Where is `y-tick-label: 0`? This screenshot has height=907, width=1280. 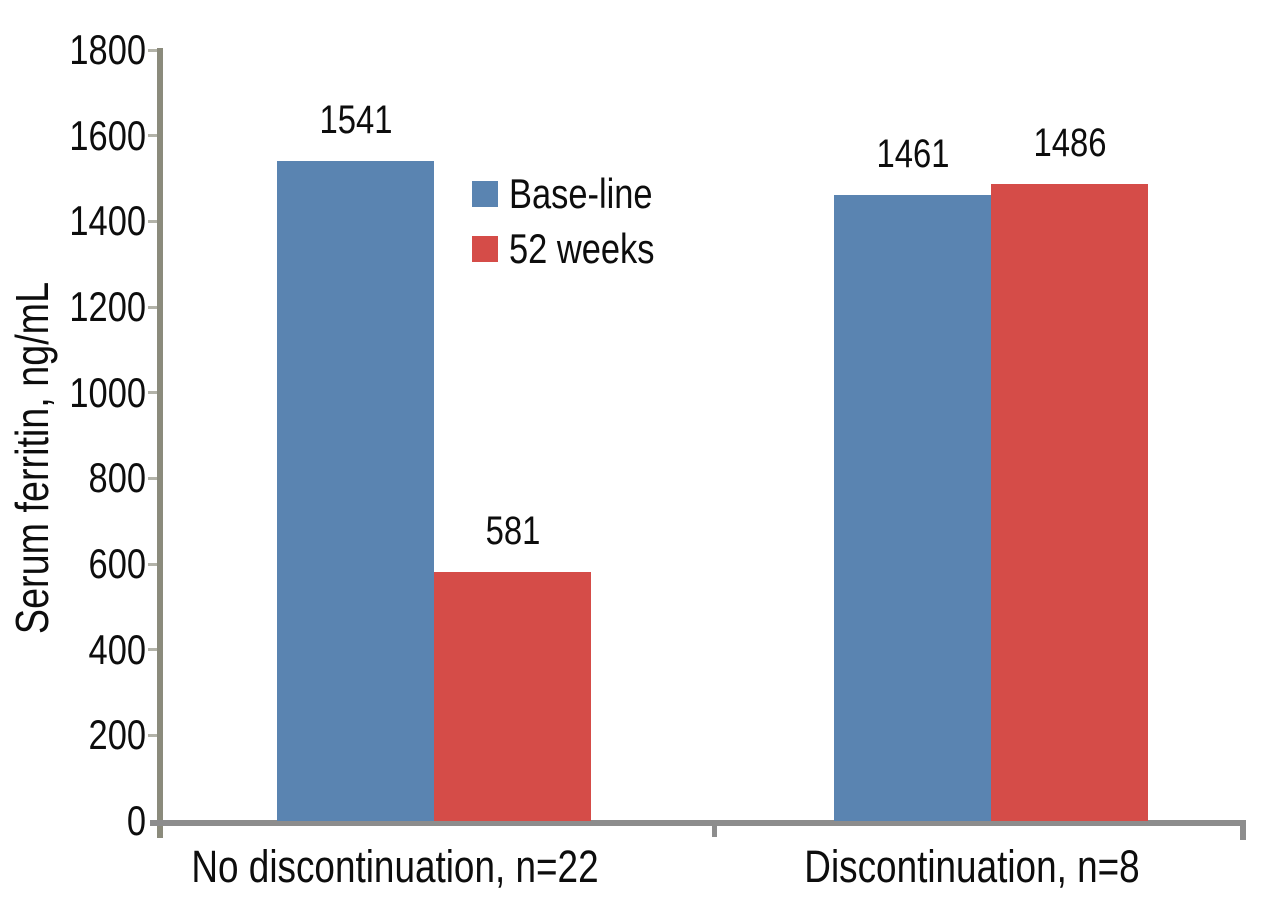
y-tick-label: 0 is located at coordinates (136, 820).